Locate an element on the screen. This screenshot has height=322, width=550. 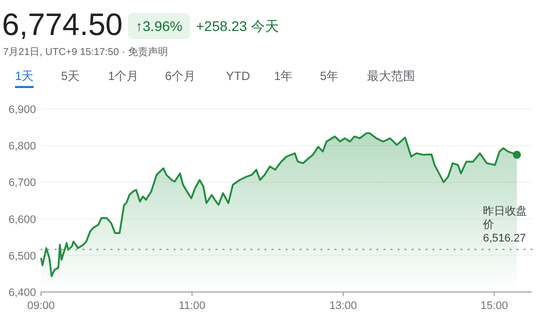
text: 5天 is located at coordinates (70, 76).